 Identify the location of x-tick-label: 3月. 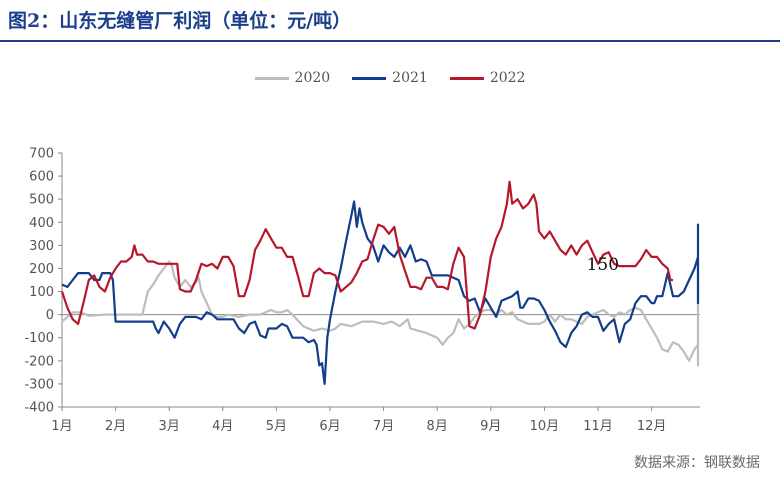
(169, 426).